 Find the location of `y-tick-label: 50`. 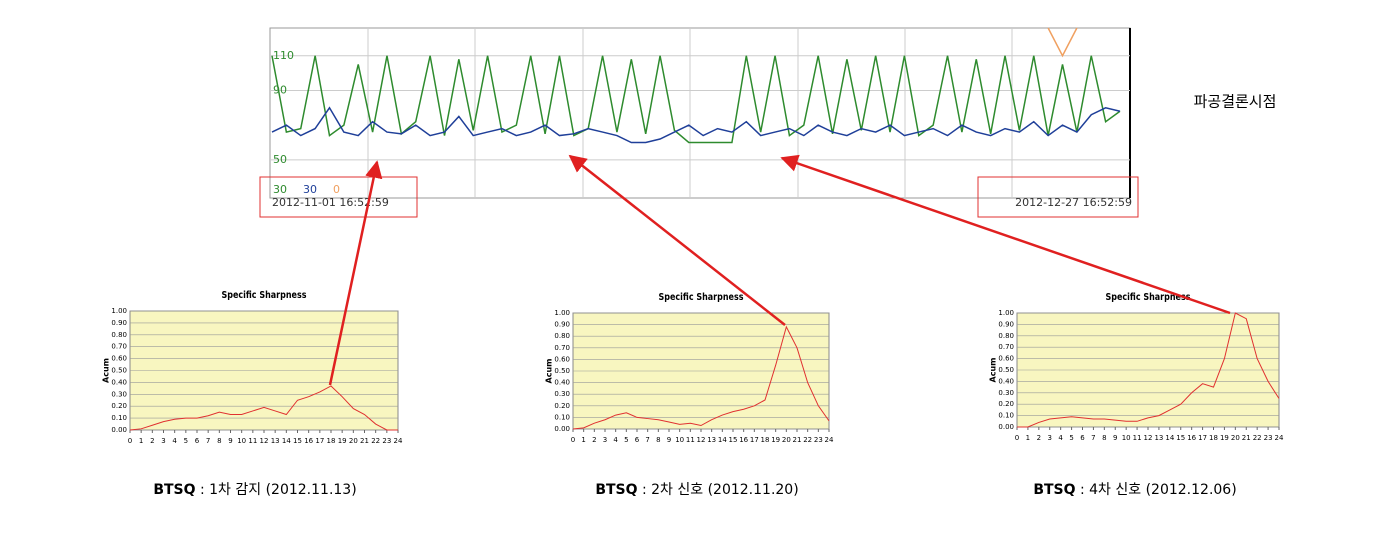

y-tick-label: 50 is located at coordinates (280, 159).